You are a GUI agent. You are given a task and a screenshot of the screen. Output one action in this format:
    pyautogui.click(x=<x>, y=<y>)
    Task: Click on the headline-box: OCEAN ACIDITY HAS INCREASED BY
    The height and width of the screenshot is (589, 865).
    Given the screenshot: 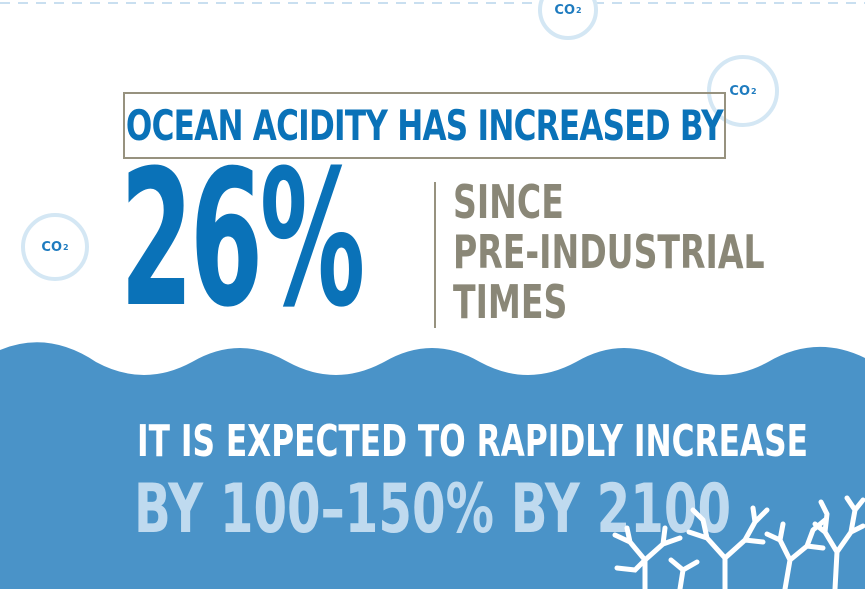 What is the action you would take?
    pyautogui.click(x=424, y=125)
    